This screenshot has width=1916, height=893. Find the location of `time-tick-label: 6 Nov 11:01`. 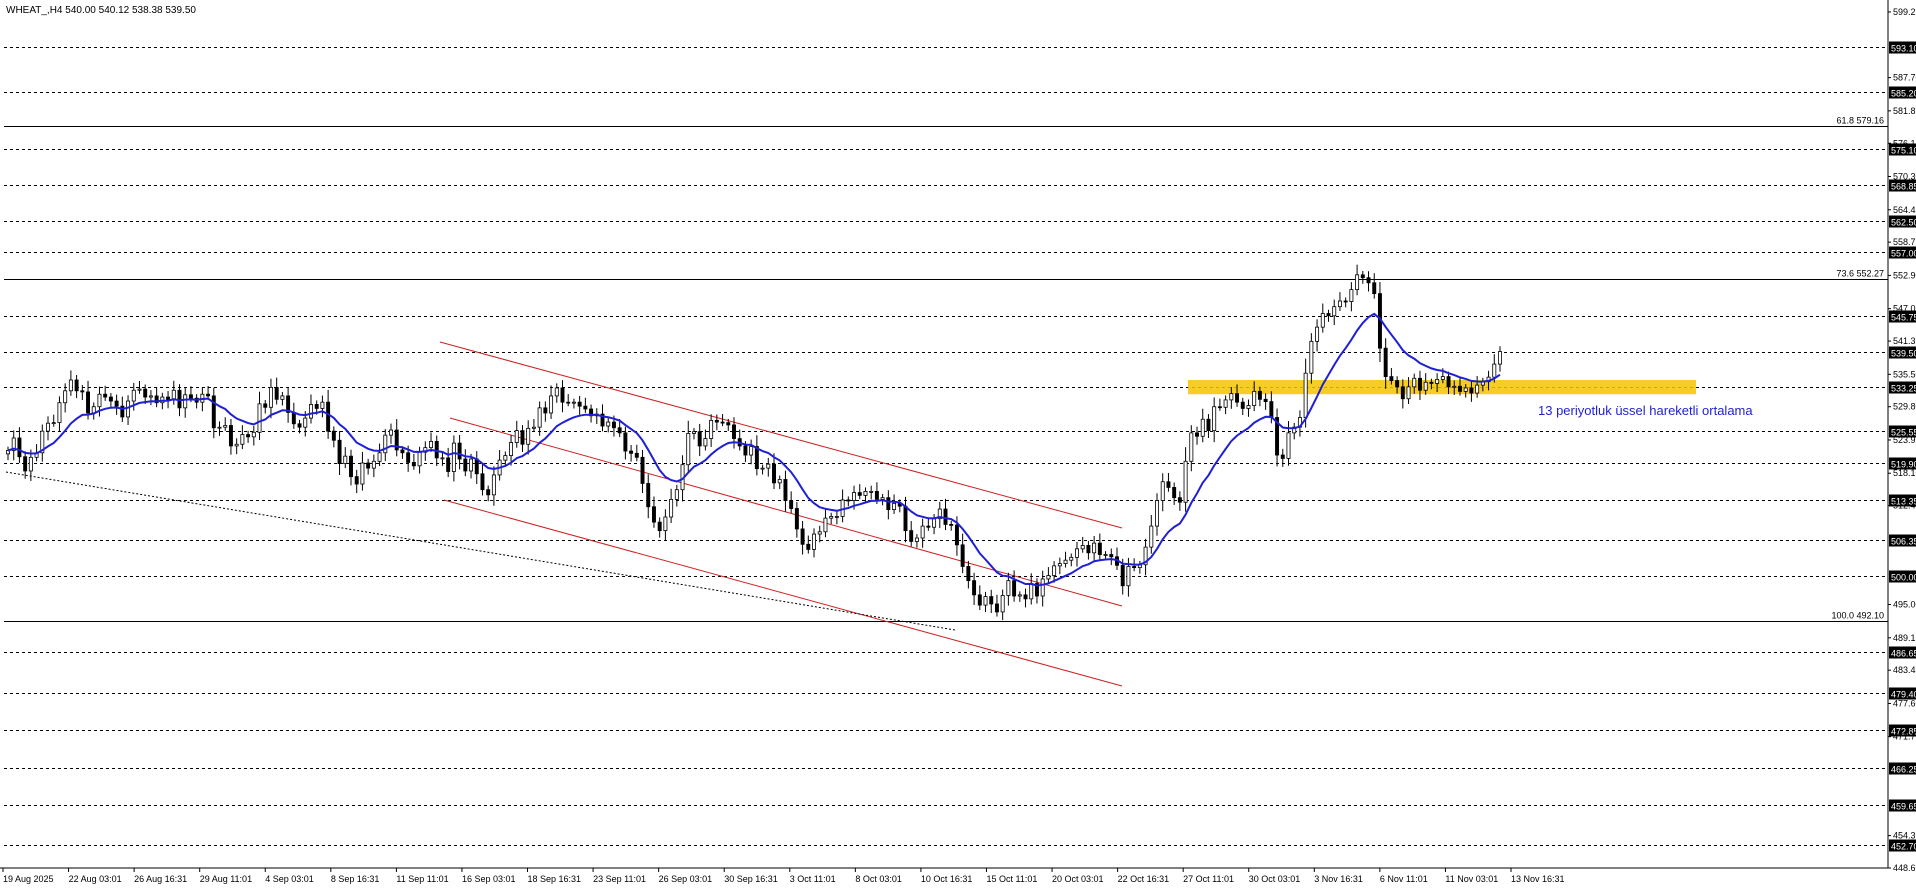

time-tick-label: 6 Nov 11:01 is located at coordinates (1404, 879).